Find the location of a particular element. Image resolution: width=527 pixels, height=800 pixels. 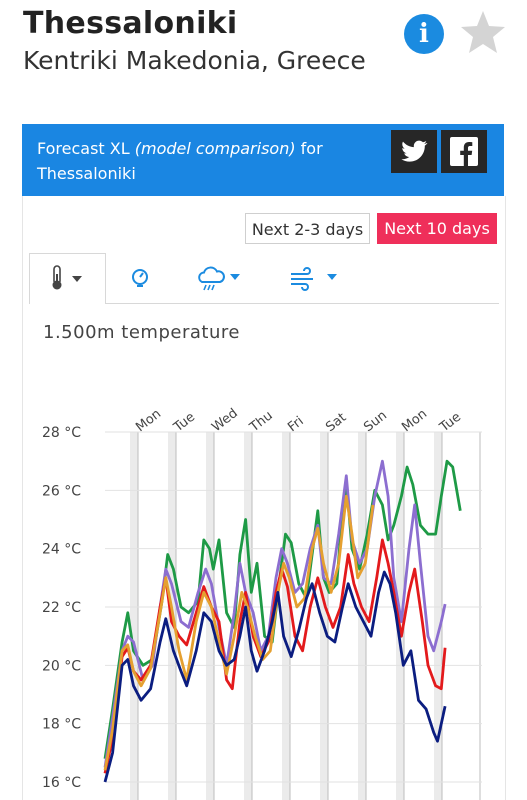

region-subtitle: Kentriki Makedonia, Greece is located at coordinates (194, 60).